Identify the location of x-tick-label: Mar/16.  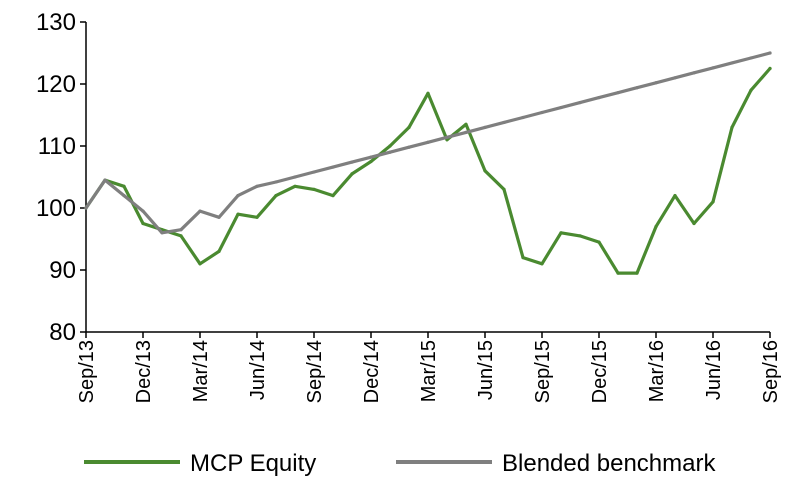
(657, 371).